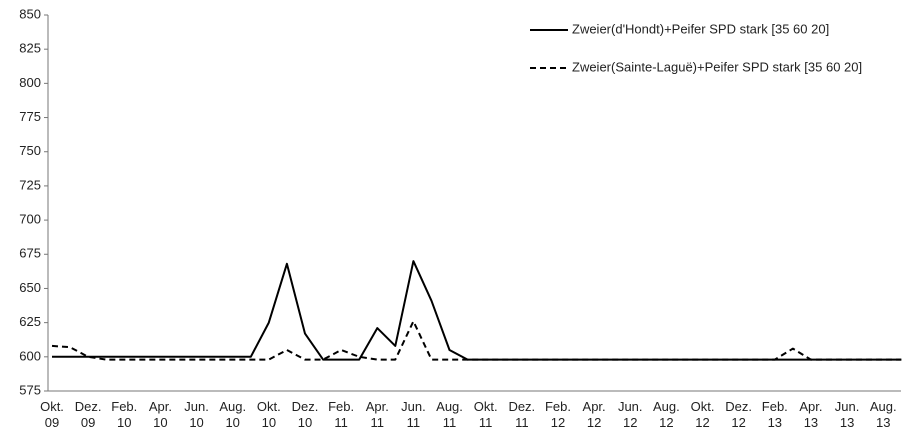  What do you see at coordinates (594, 414) in the screenshot?
I see `x-tick-label: Apr. 12` at bounding box center [594, 414].